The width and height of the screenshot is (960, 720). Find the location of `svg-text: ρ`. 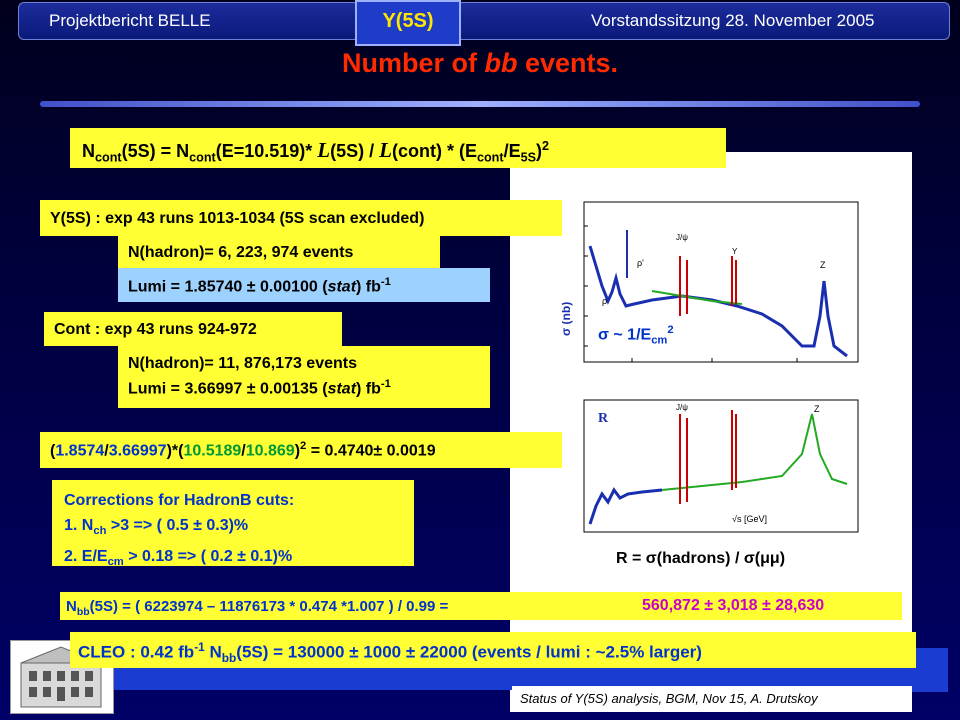

svg-text: ρ is located at coordinates (604, 301).